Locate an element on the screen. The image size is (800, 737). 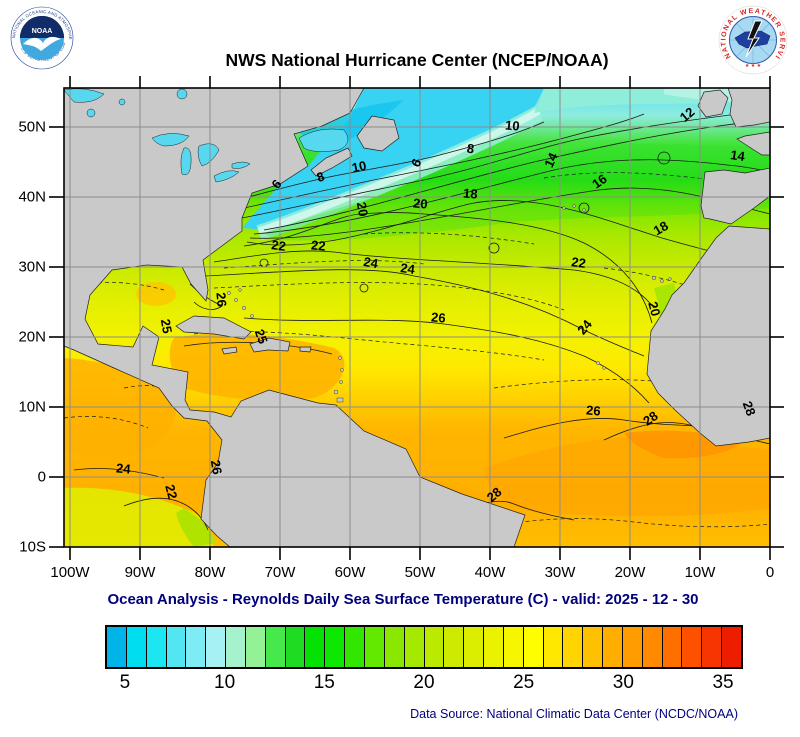
y-tick-label: 50N is located at coordinates (32, 127).